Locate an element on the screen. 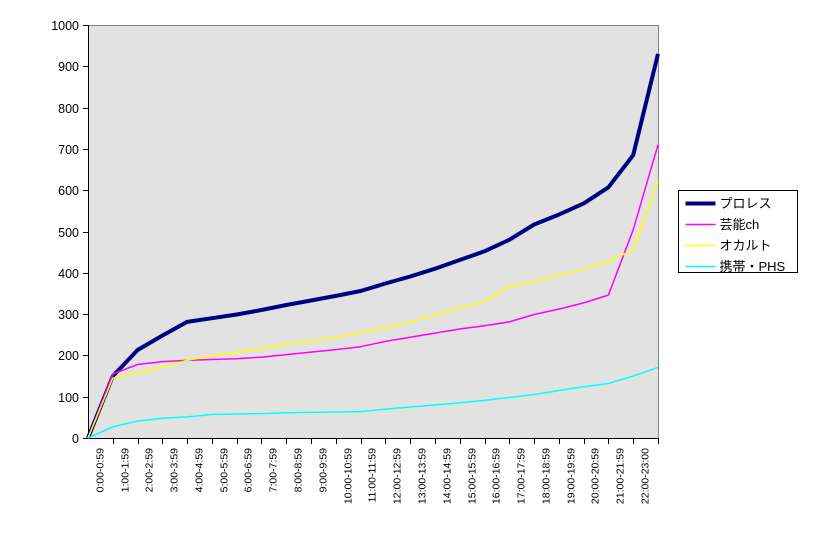  x-axis-label: 21:00-21:59 is located at coordinates (621, 476).